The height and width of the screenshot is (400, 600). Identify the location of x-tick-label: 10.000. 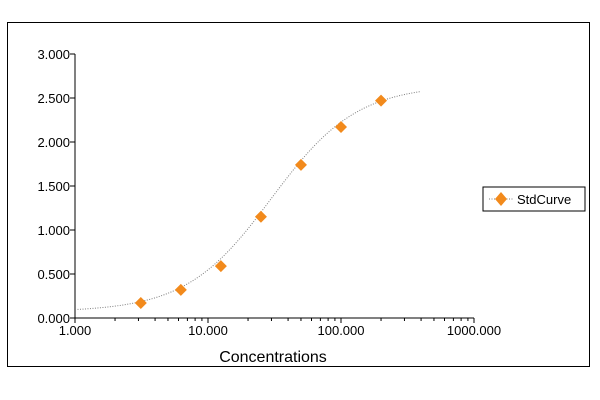
(208, 330).